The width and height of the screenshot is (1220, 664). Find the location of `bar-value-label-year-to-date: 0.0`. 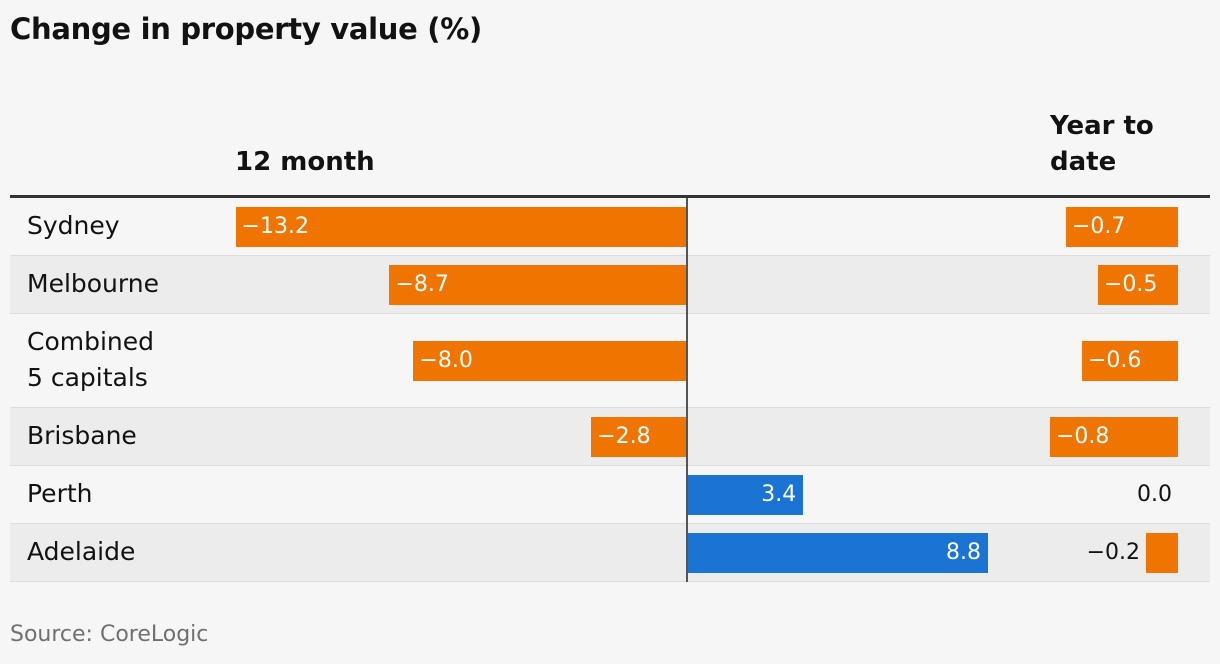

bar-value-label-year-to-date: 0.0 is located at coordinates (1154, 494).